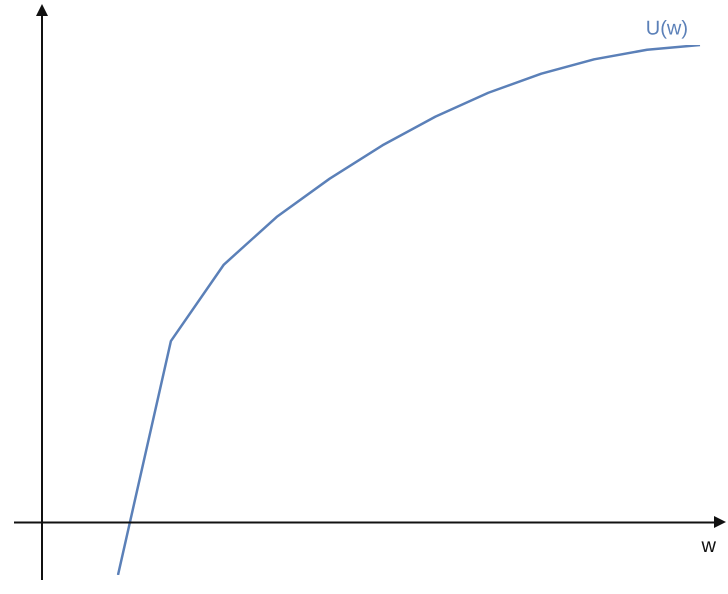 Image resolution: width=728 pixels, height=594 pixels. I want to click on x-axis-title: w, so click(708, 545).